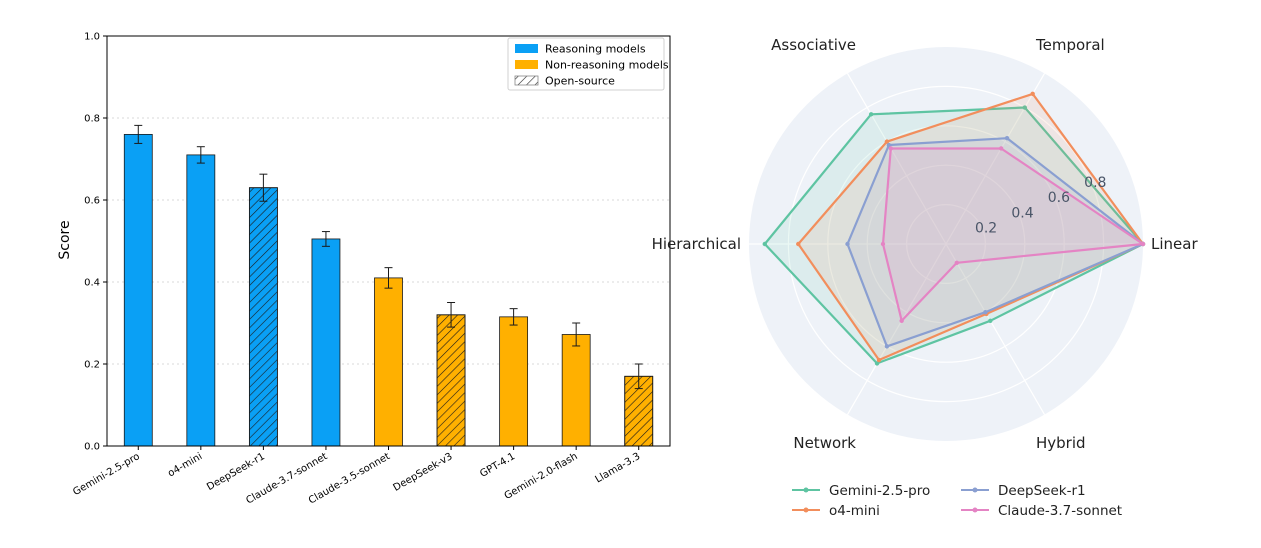 The height and width of the screenshot is (548, 1261). I want to click on radar-r-tick-label: 0.2, so click(986, 228).